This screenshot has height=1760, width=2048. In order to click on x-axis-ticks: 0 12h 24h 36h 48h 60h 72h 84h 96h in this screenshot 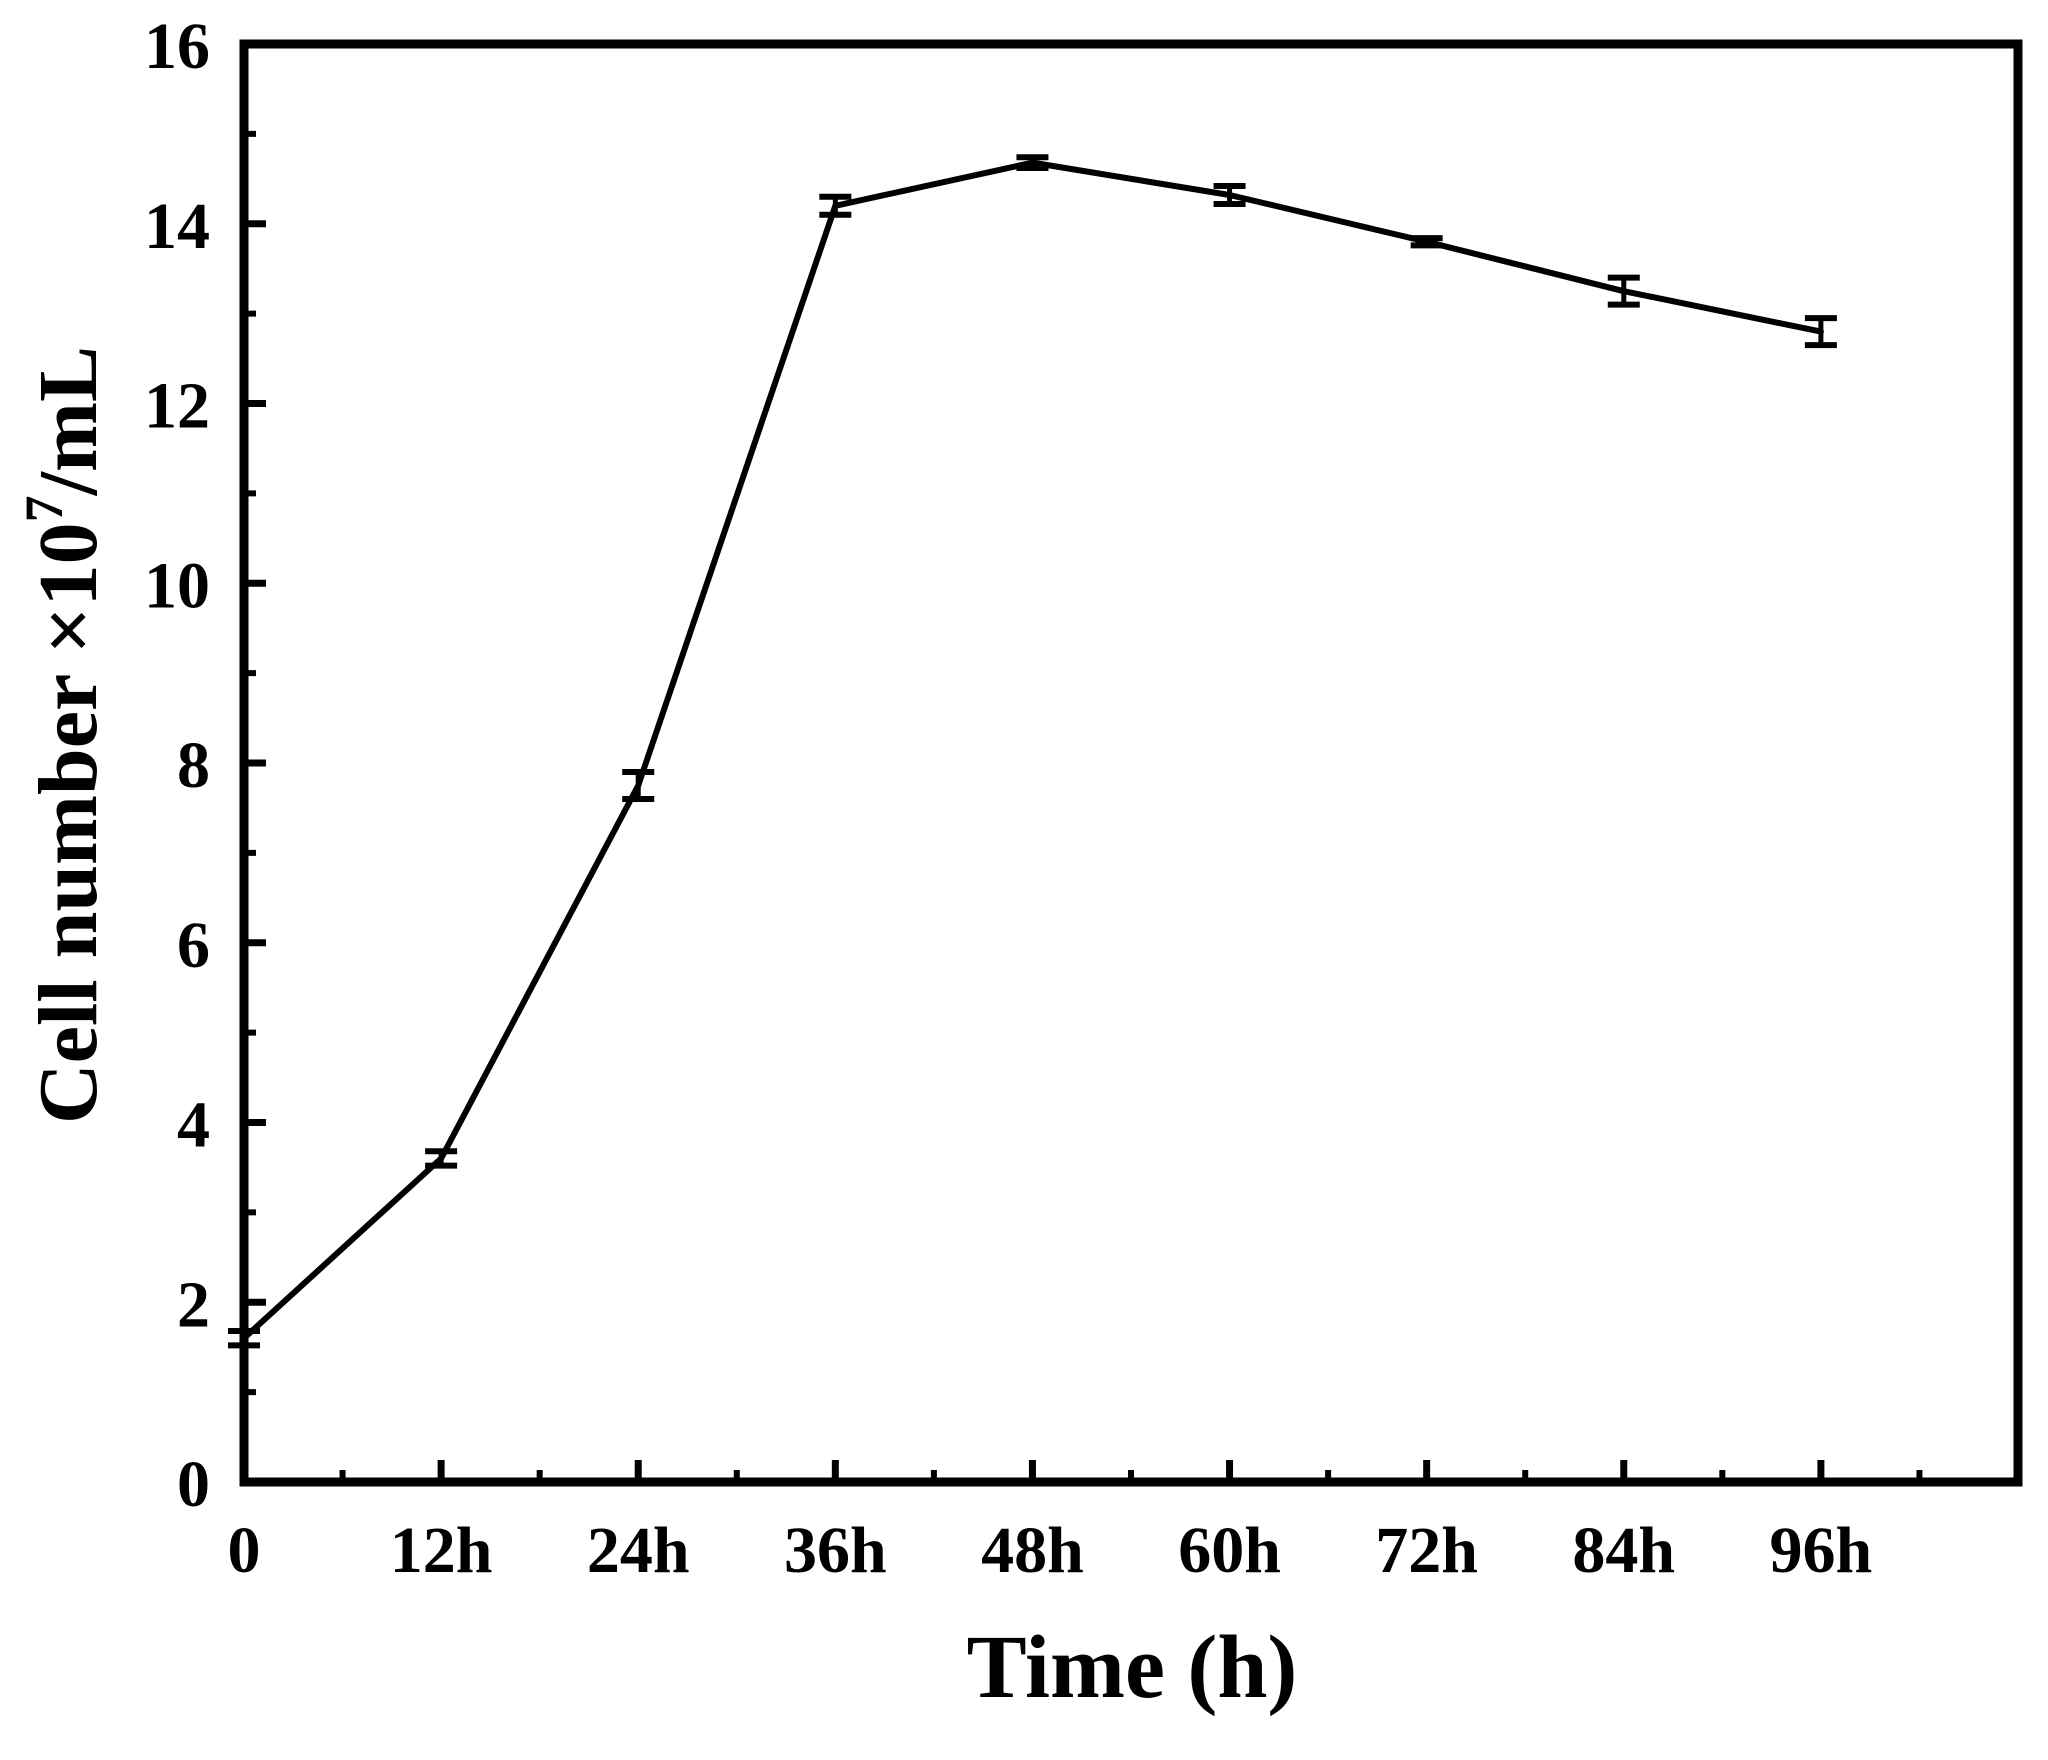, I will do `click(1075, 1523)`.